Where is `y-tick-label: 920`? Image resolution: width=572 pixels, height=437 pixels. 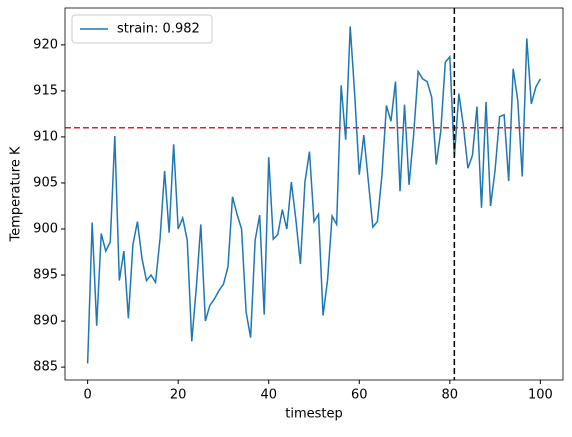
y-tick-label: 920 is located at coordinates (45, 44).